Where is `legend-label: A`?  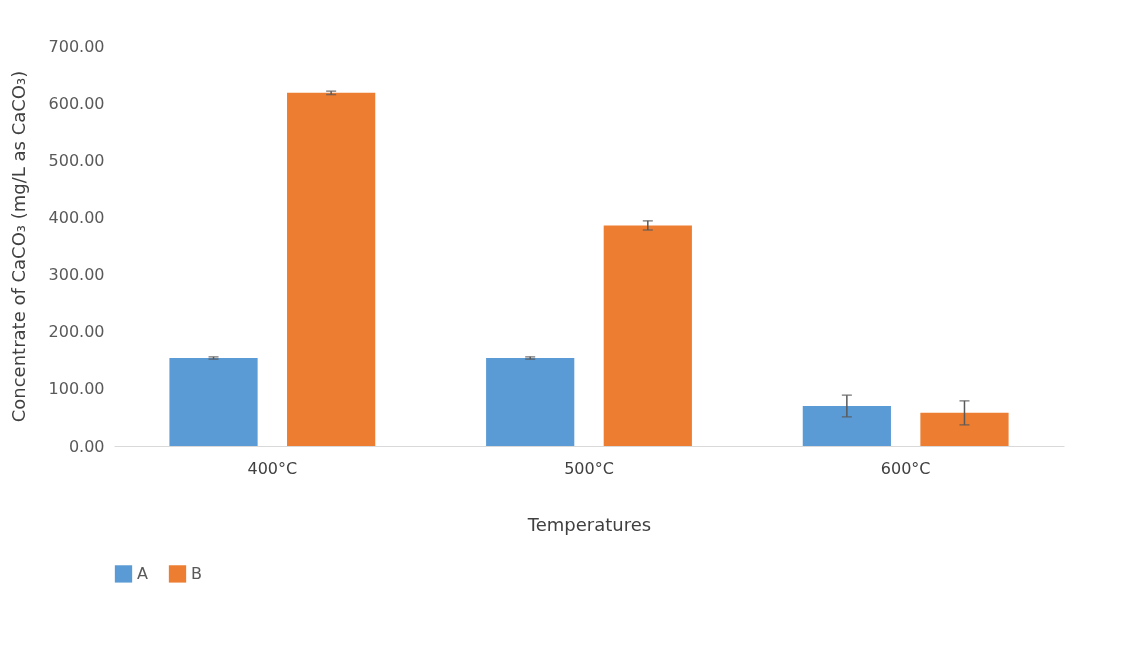 legend-label: A is located at coordinates (142, 573).